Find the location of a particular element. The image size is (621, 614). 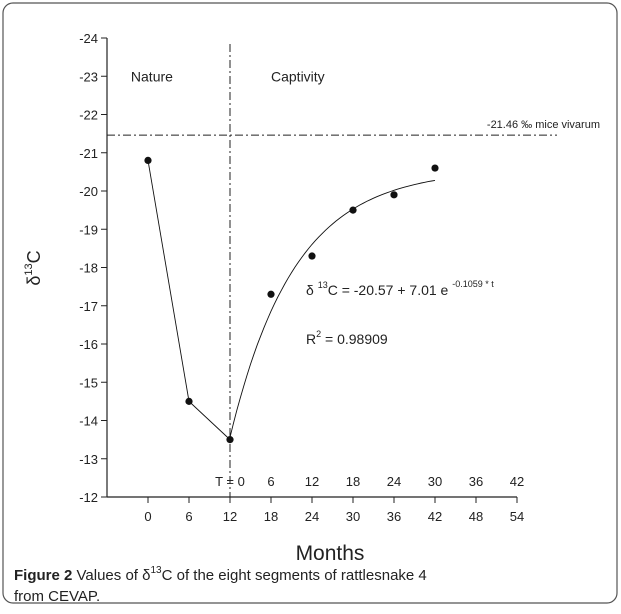

y-axis-label: δ13C is located at coordinates (33, 267).